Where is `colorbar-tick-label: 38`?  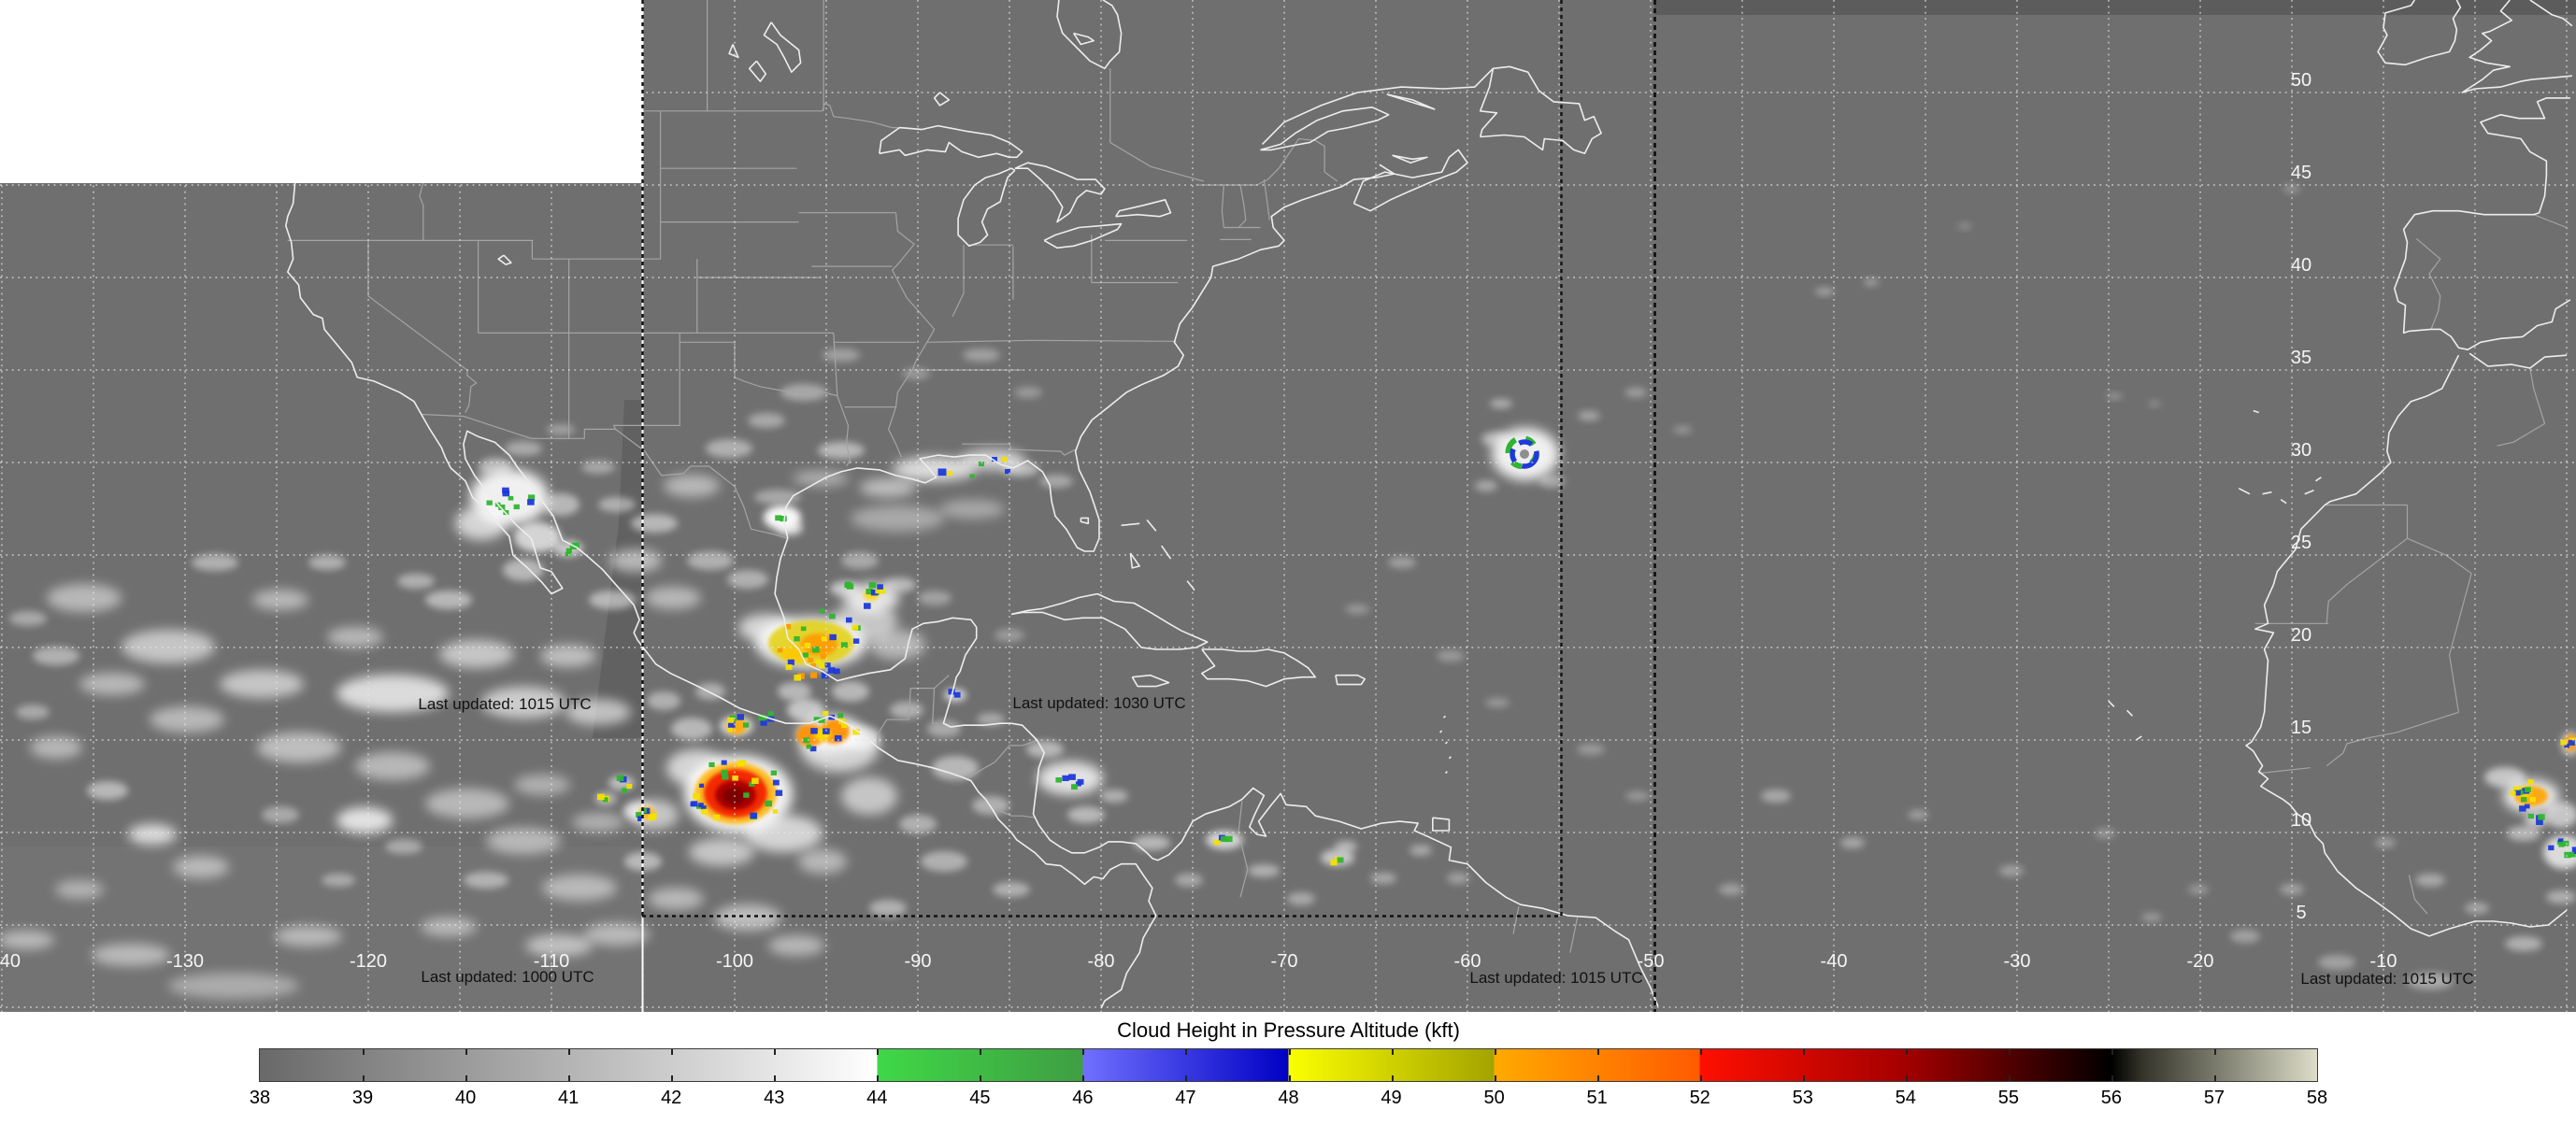
colorbar-tick-label: 38 is located at coordinates (260, 1098).